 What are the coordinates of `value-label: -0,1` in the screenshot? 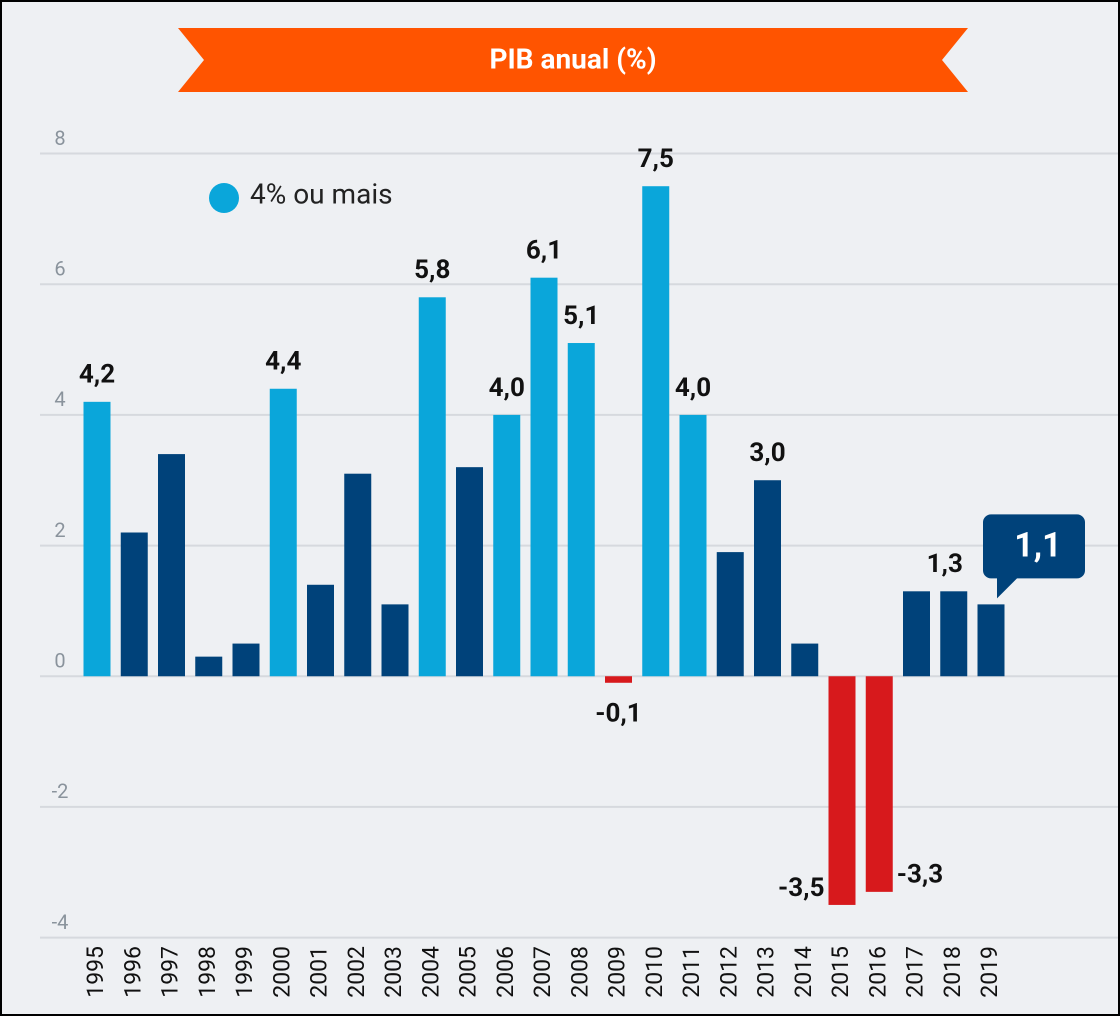 It's located at (618, 714).